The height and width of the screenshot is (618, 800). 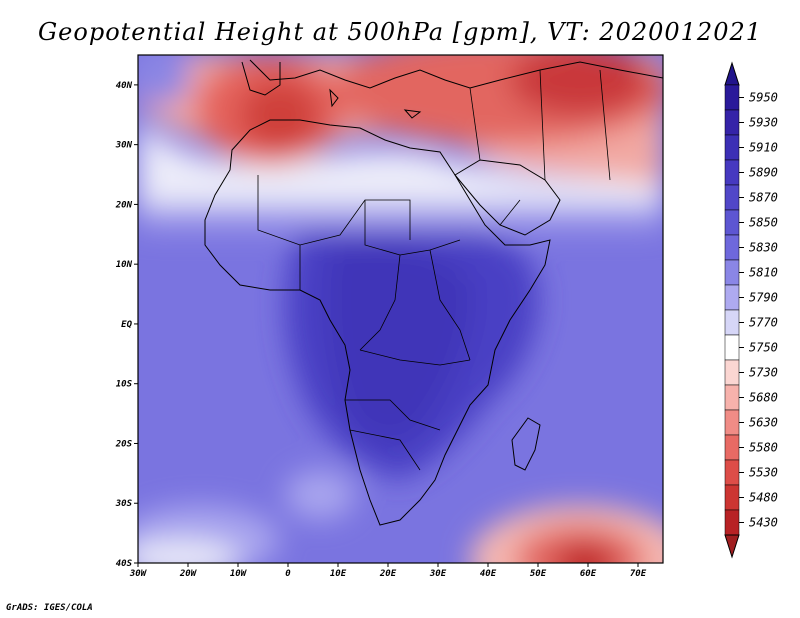 I want to click on colorbar-label: 5530, so click(x=763, y=473).